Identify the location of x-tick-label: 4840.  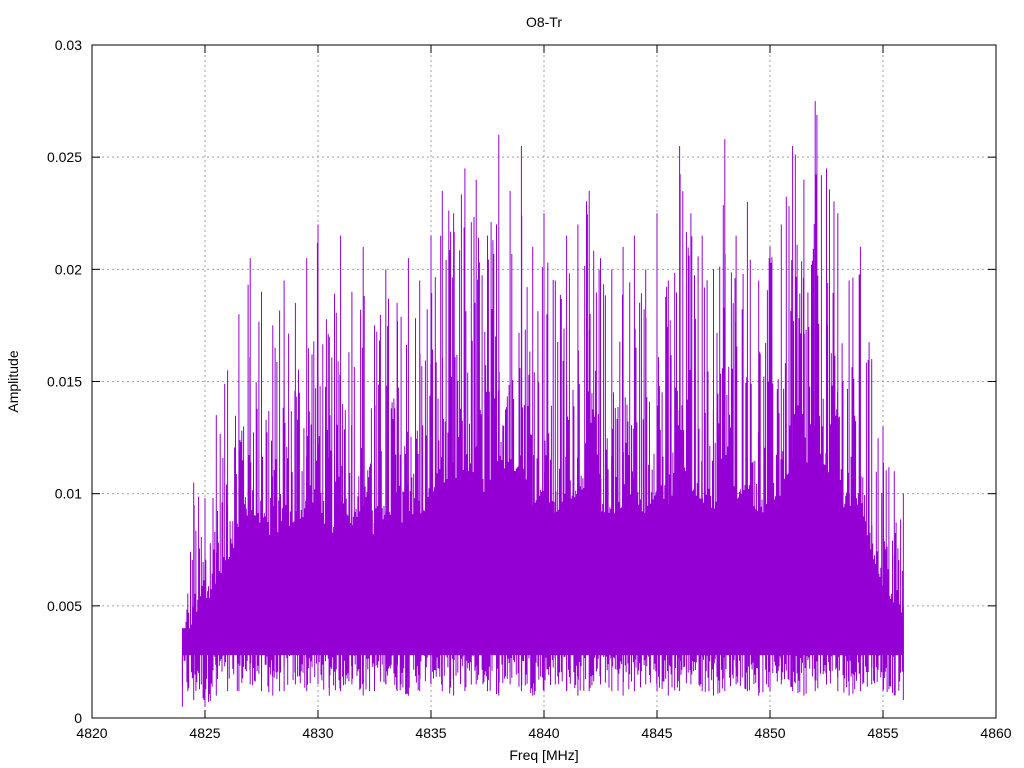
(543, 733).